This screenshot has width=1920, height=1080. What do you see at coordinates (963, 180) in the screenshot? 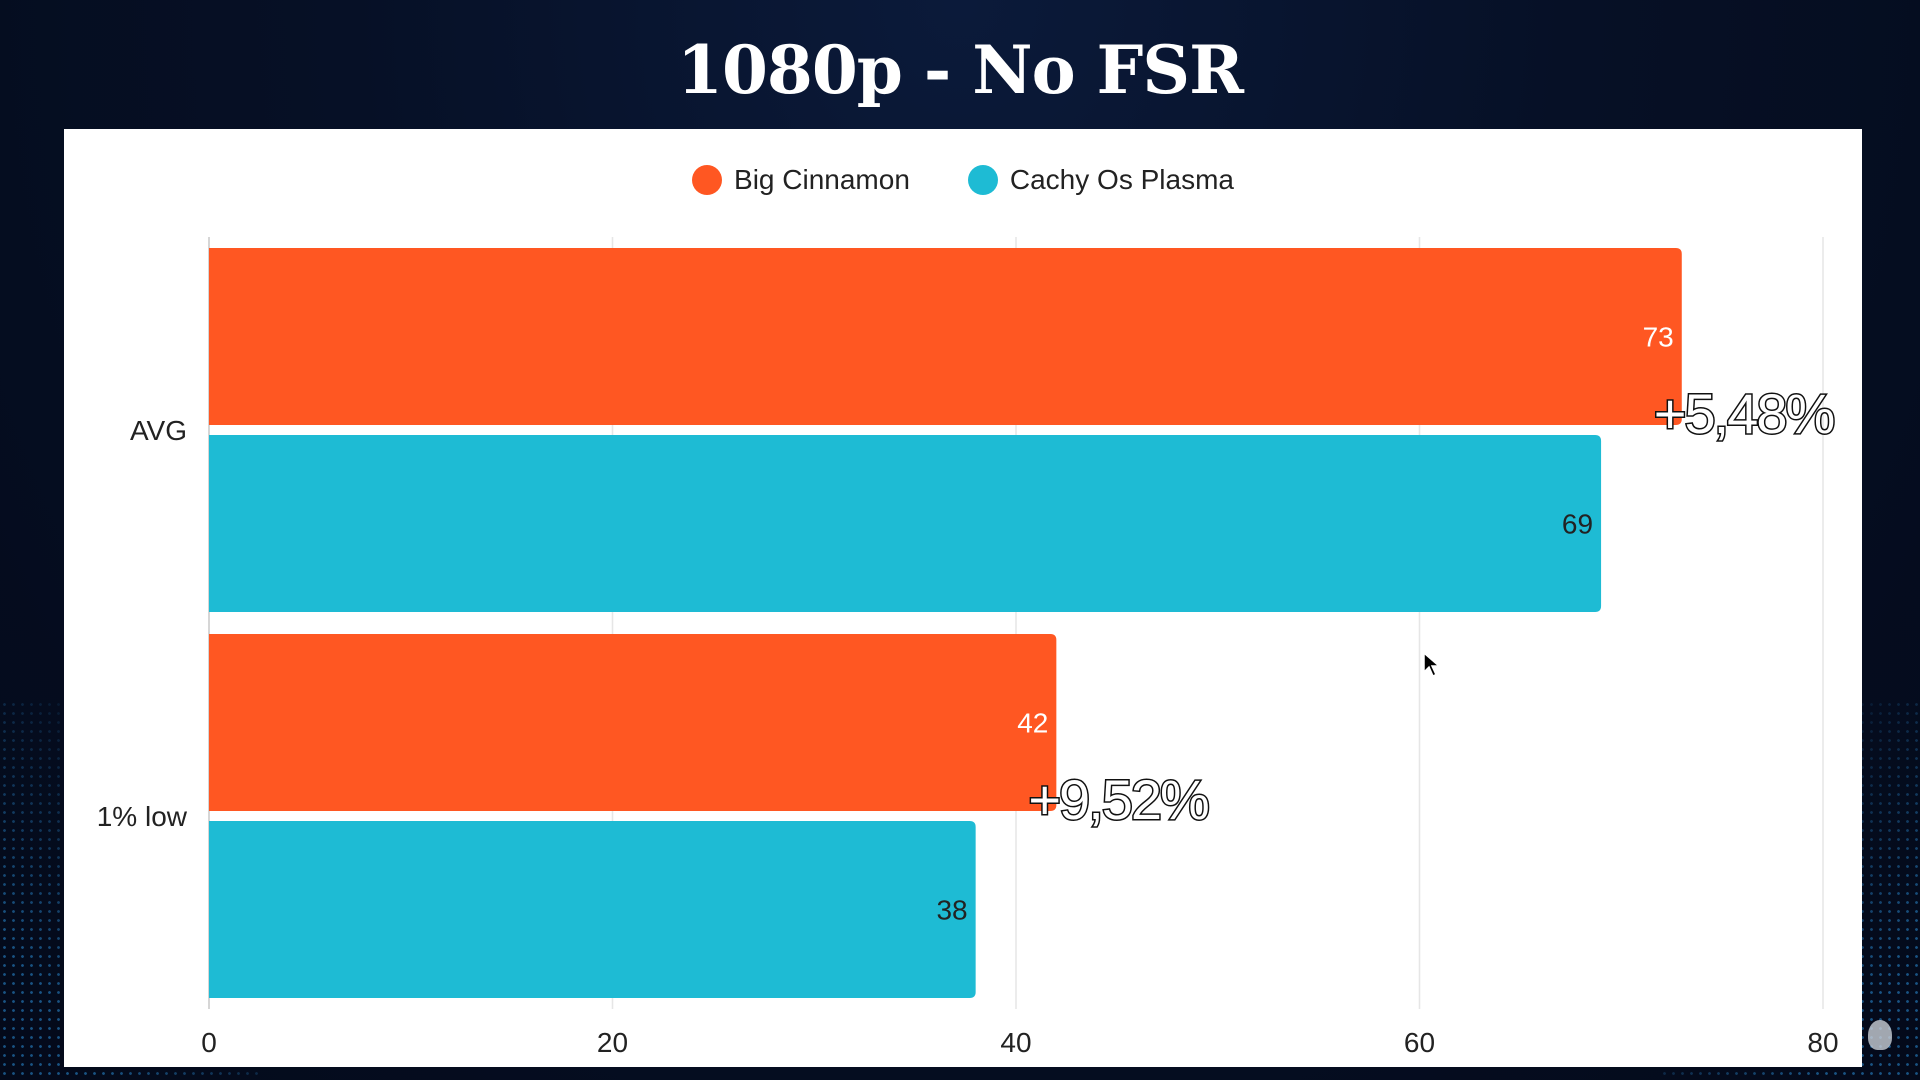
I see `chart-legend: Big Cinnamon Cachy Os Plasma` at bounding box center [963, 180].